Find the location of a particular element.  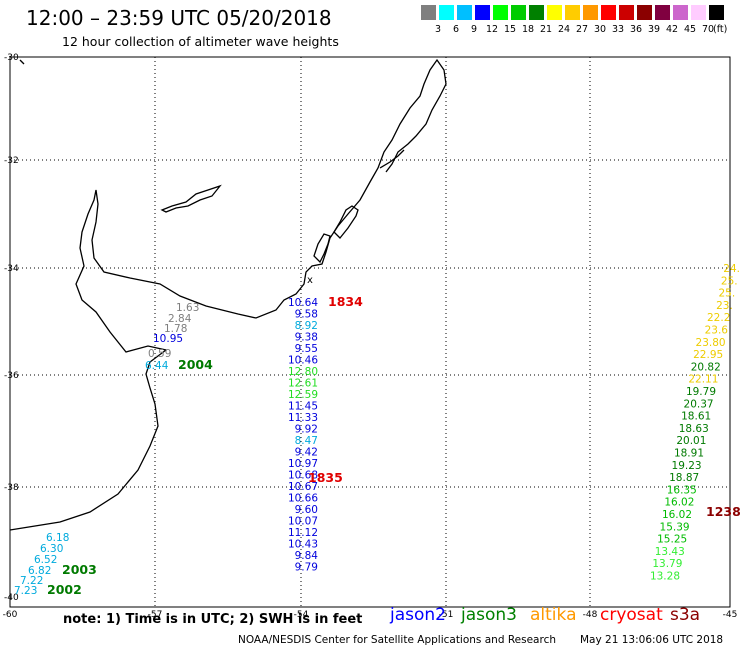

legend-label: 33 is located at coordinates (618, 29).